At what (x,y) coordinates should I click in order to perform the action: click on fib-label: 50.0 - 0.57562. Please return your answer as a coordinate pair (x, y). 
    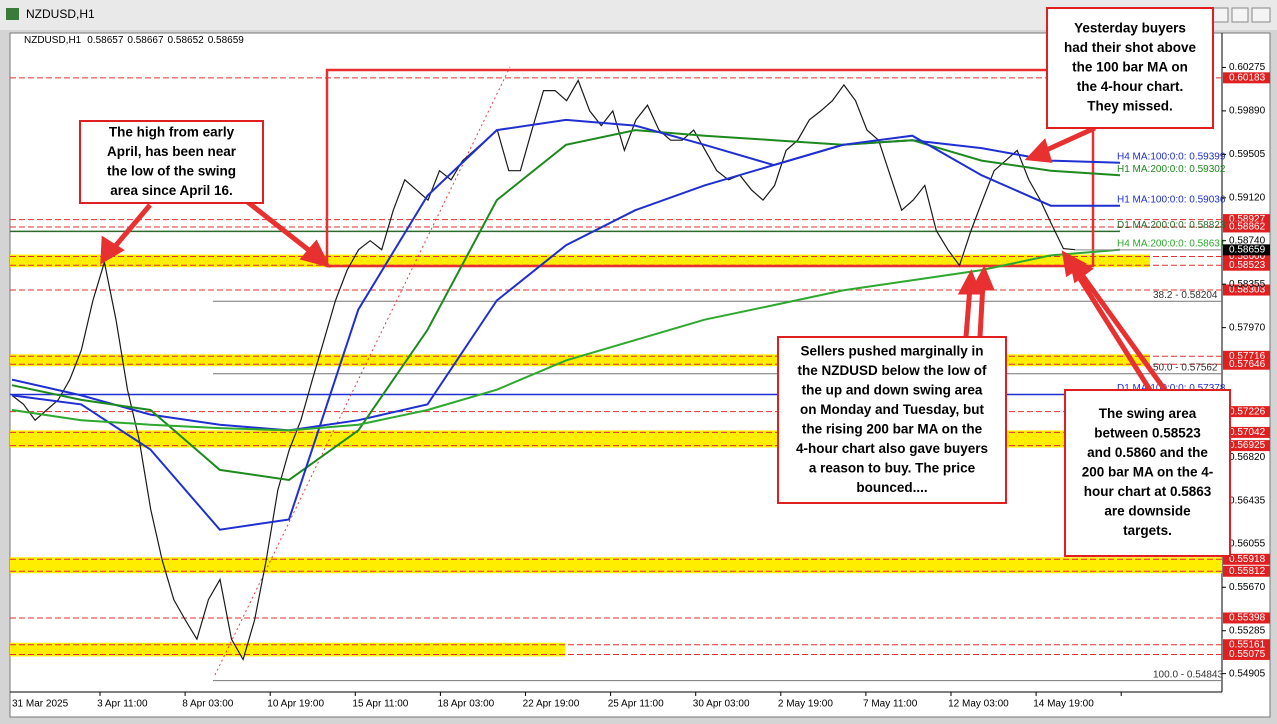
    Looking at the image, I should click on (1185, 367).